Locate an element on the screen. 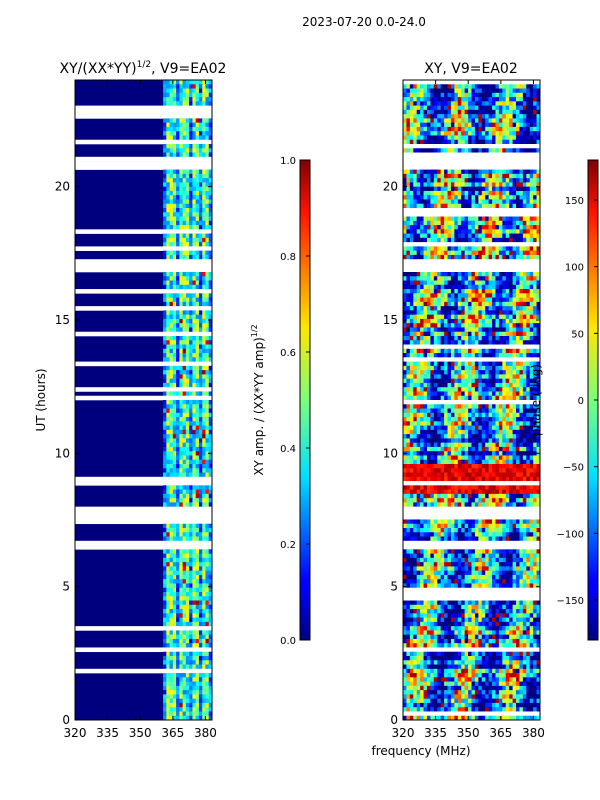  amplitude-x-tick-label: 335 is located at coordinates (107, 733).